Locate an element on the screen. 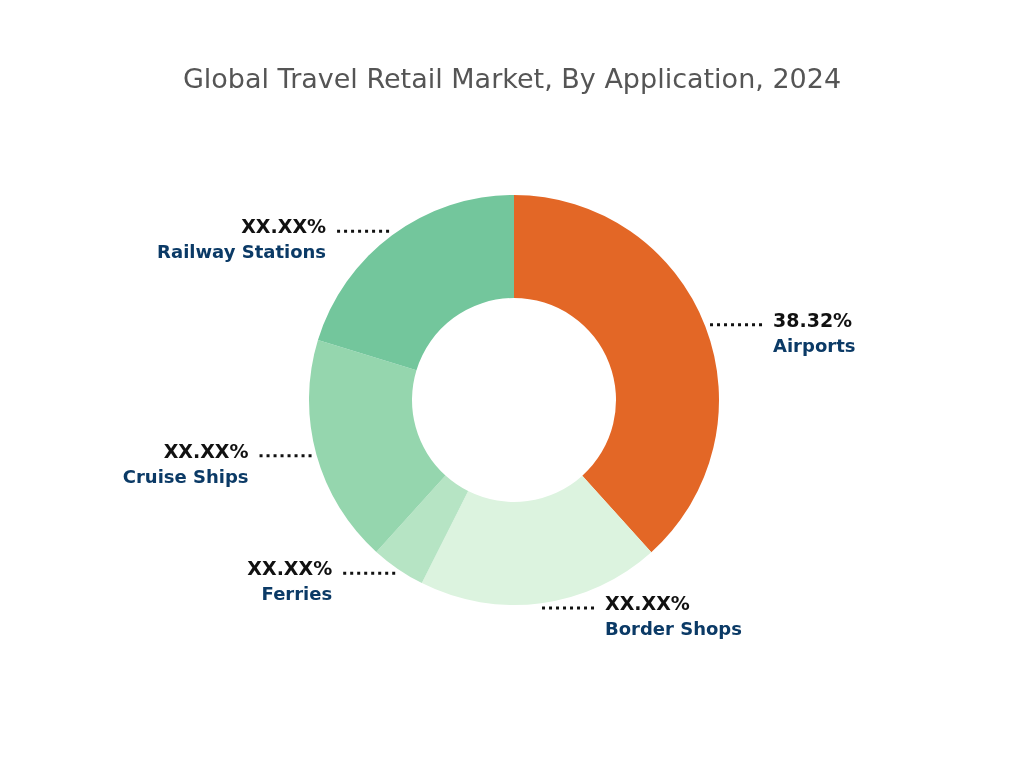 The width and height of the screenshot is (1024, 768). slice-label: Airports is located at coordinates (814, 345).